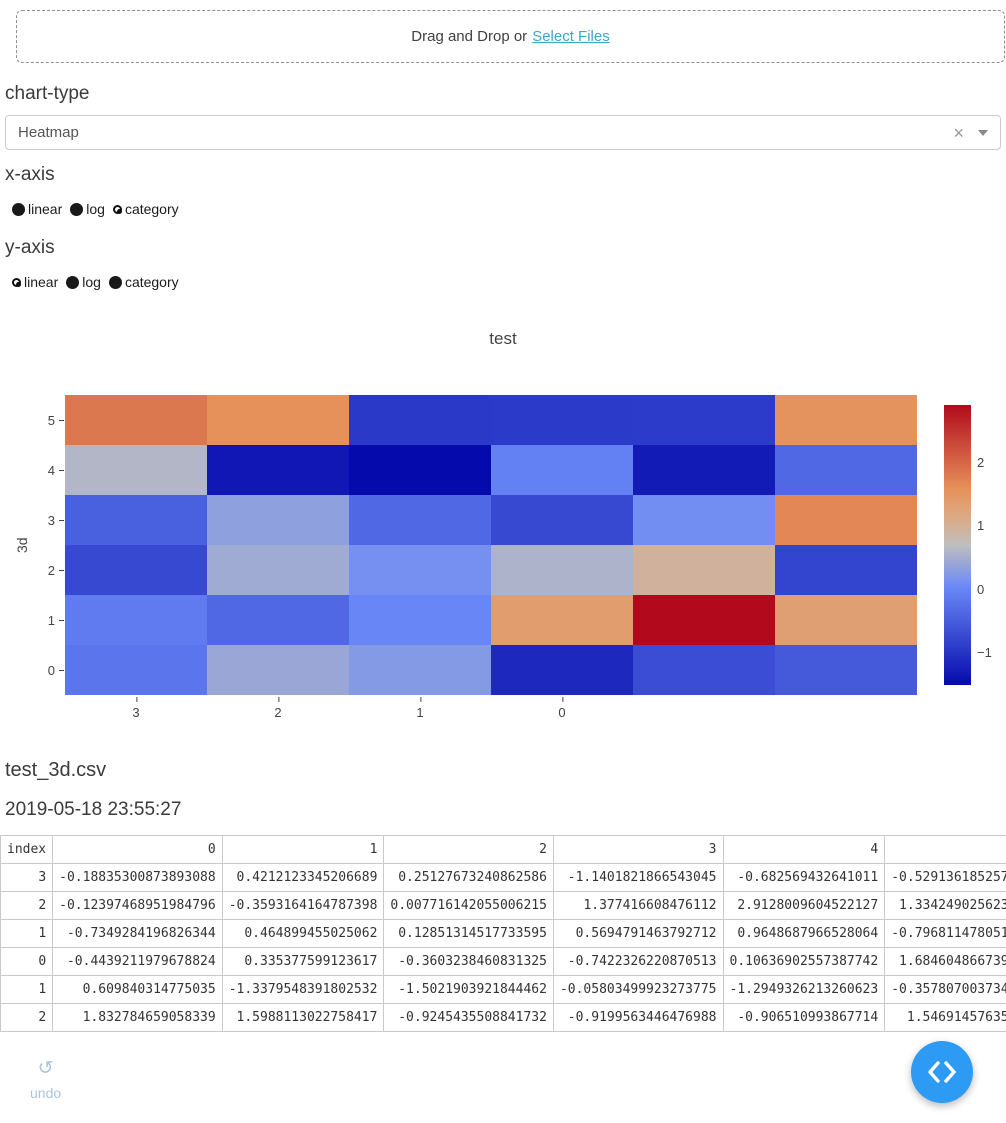 This screenshot has height=1123, width=1006. I want to click on file-dropzone: Drag and Drop or Select Files, so click(510, 36).